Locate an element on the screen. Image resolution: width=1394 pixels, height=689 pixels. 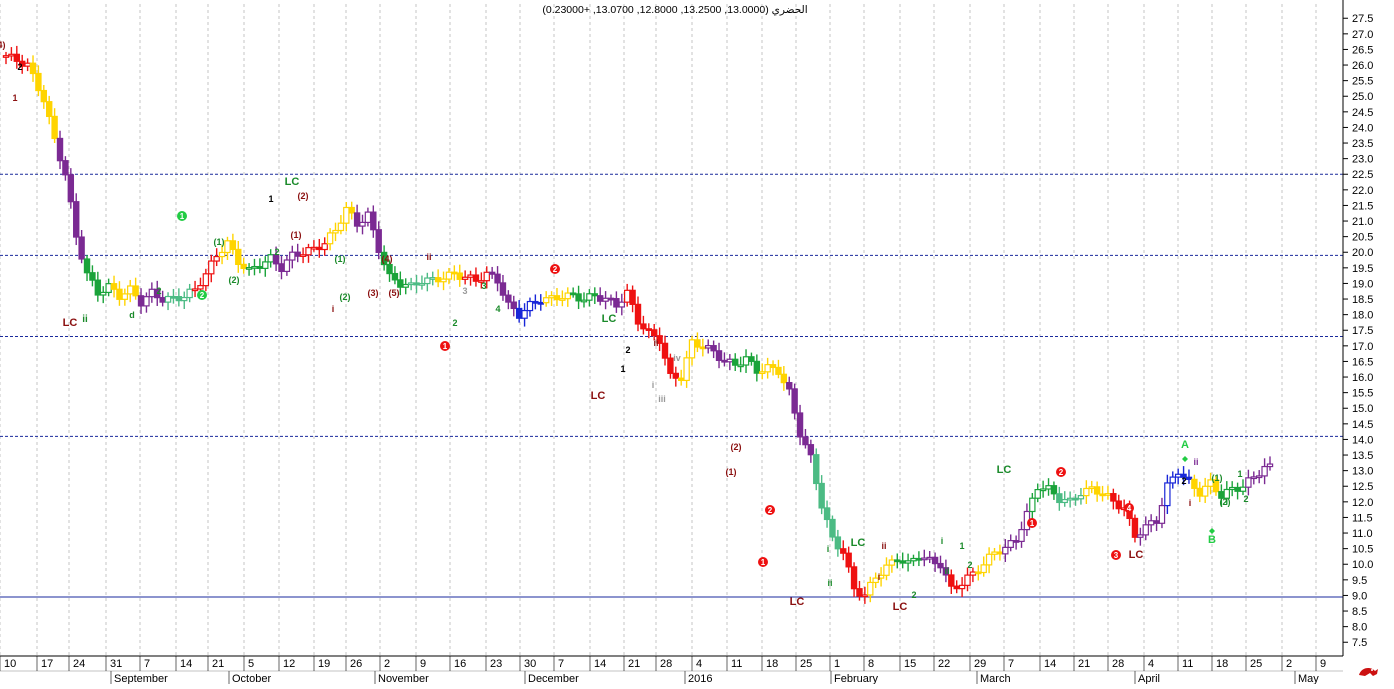
y-tick-label: 12.5 is located at coordinates (1362, 487).